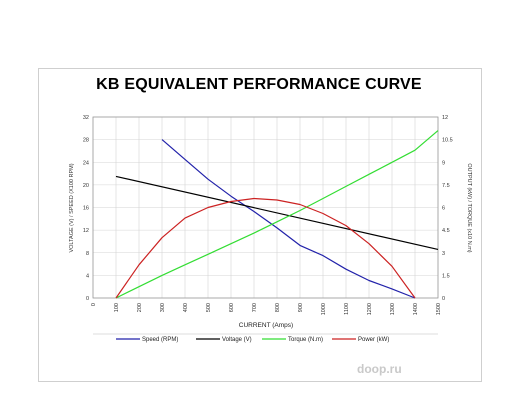 This screenshot has height=400, width=518. What do you see at coordinates (255, 307) in the screenshot?
I see `x-tick-label: 700` at bounding box center [255, 307].